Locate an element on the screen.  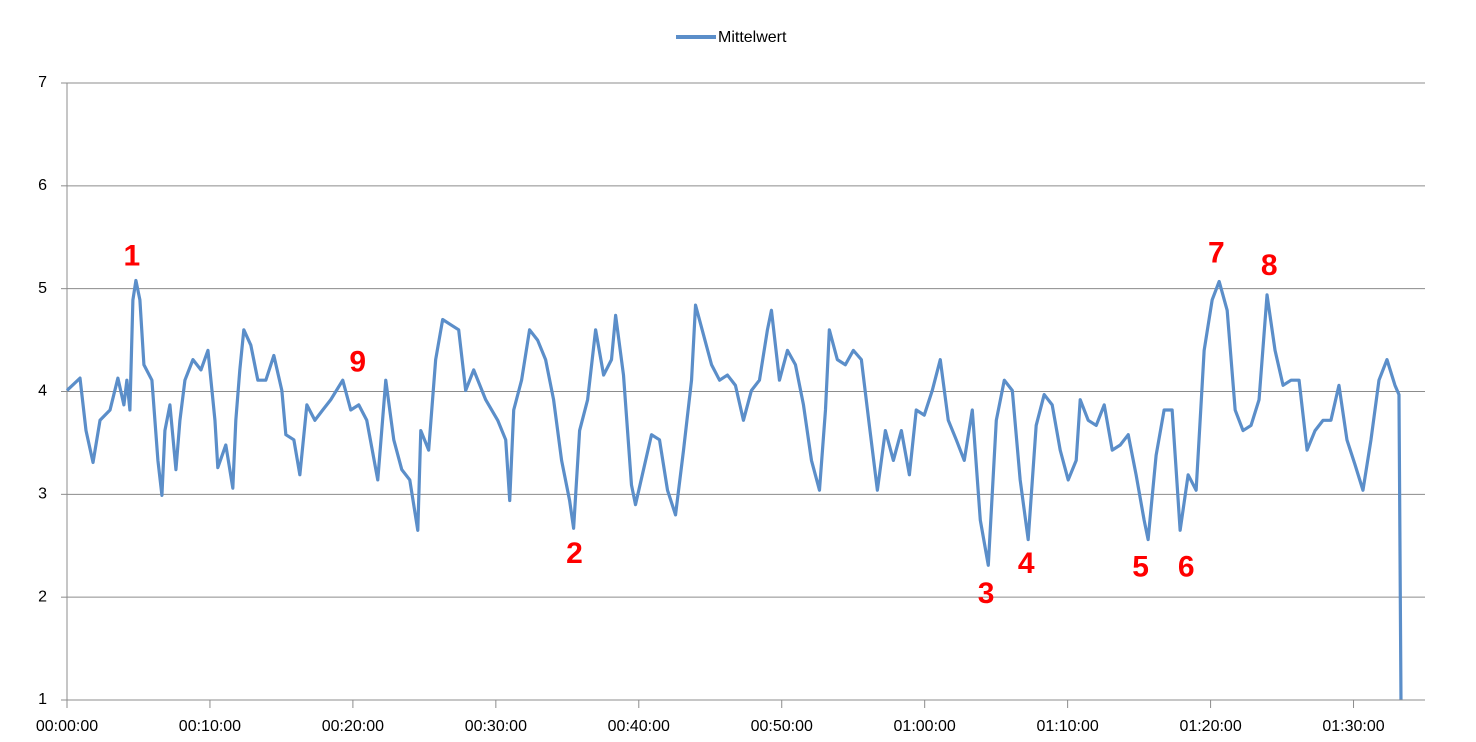
x-tick-label: 00:20:00 is located at coordinates (353, 726).